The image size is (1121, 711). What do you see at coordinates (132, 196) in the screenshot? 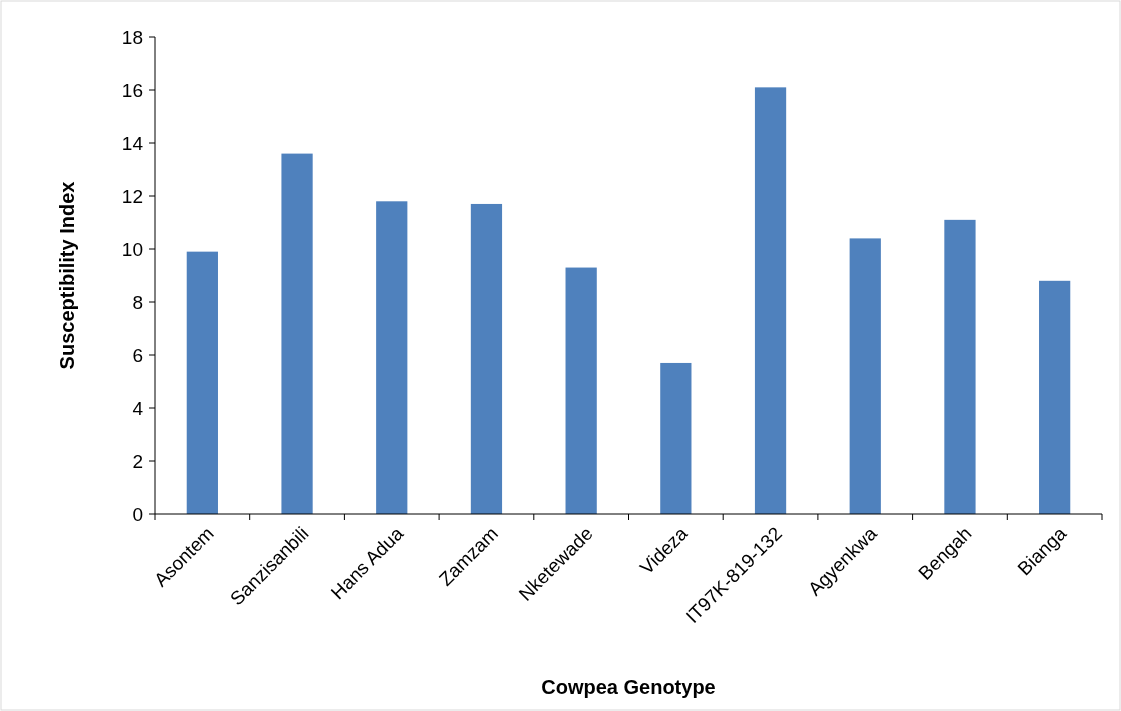
I see `y-tick-label: 12` at bounding box center [132, 196].